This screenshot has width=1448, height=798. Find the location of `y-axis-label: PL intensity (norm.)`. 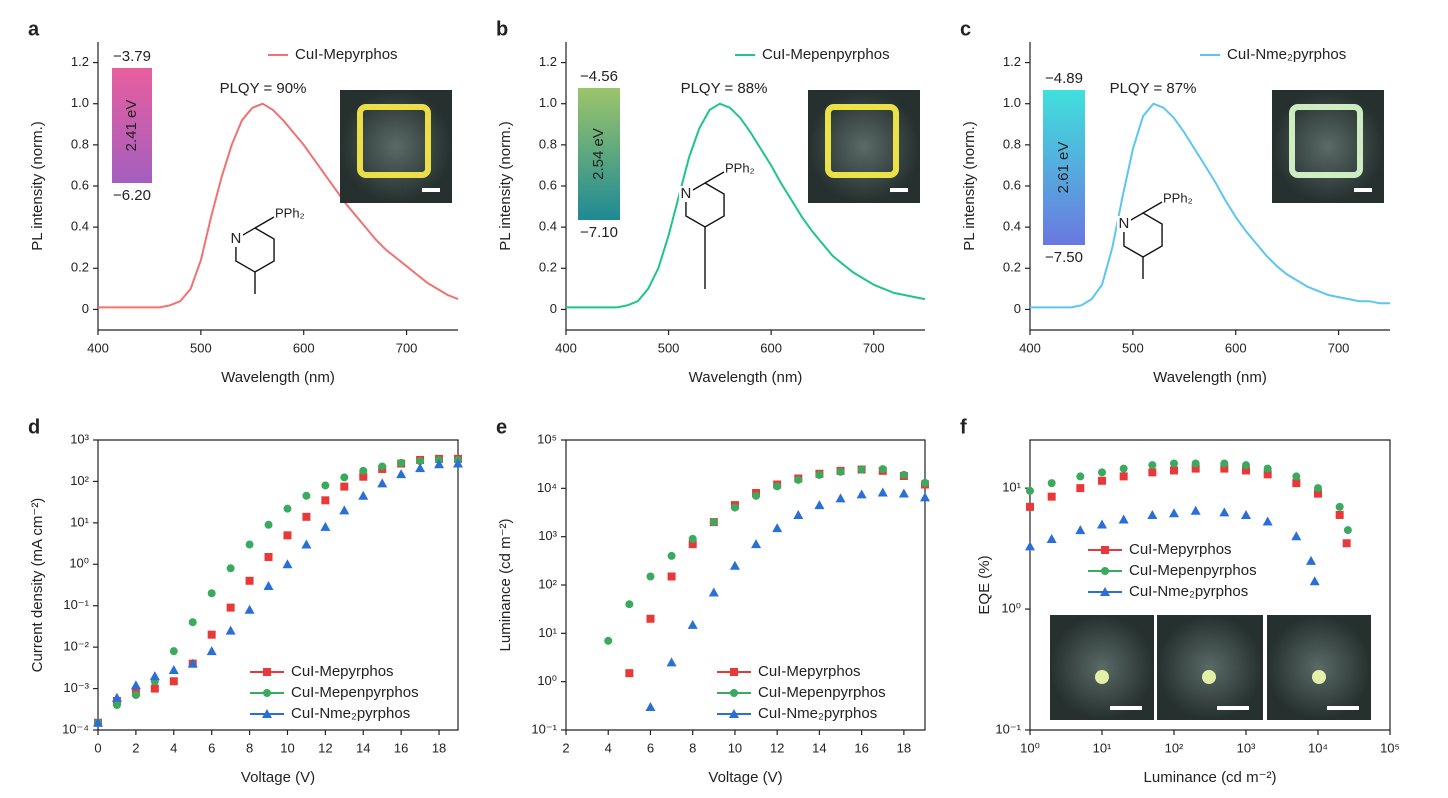

y-axis-label: PL intensity (norm.) is located at coordinates (505, 186).